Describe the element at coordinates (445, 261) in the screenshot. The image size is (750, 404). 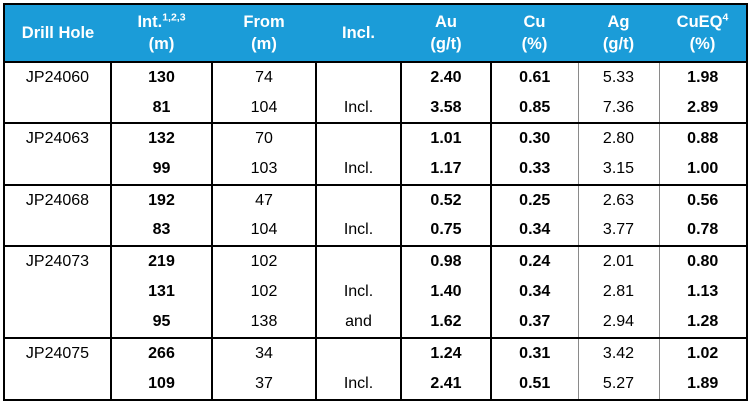
I see `au-grade-cell: 0.98` at that location.